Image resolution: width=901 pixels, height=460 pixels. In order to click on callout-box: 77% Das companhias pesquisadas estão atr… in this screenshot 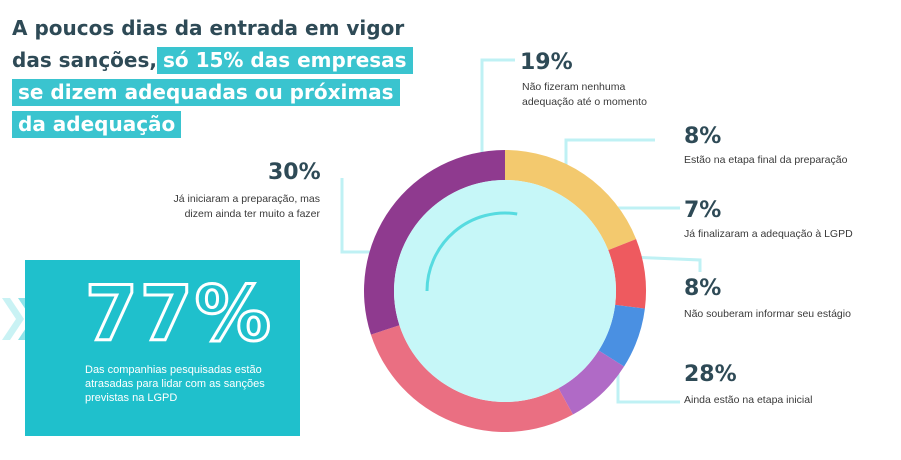, I will do `click(162, 348)`.